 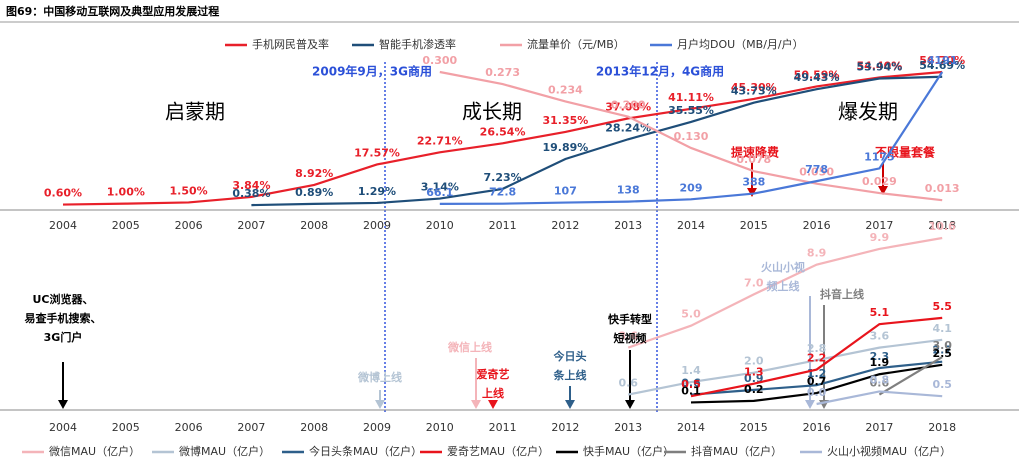 I want to click on data-label: 209, so click(x=691, y=187).